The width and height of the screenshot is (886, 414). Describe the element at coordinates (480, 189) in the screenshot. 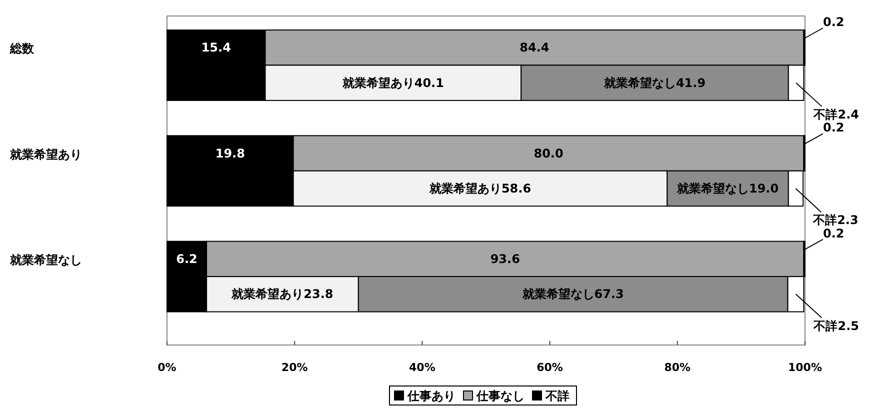

I see `data-label: 就業希望あり58.6` at that location.